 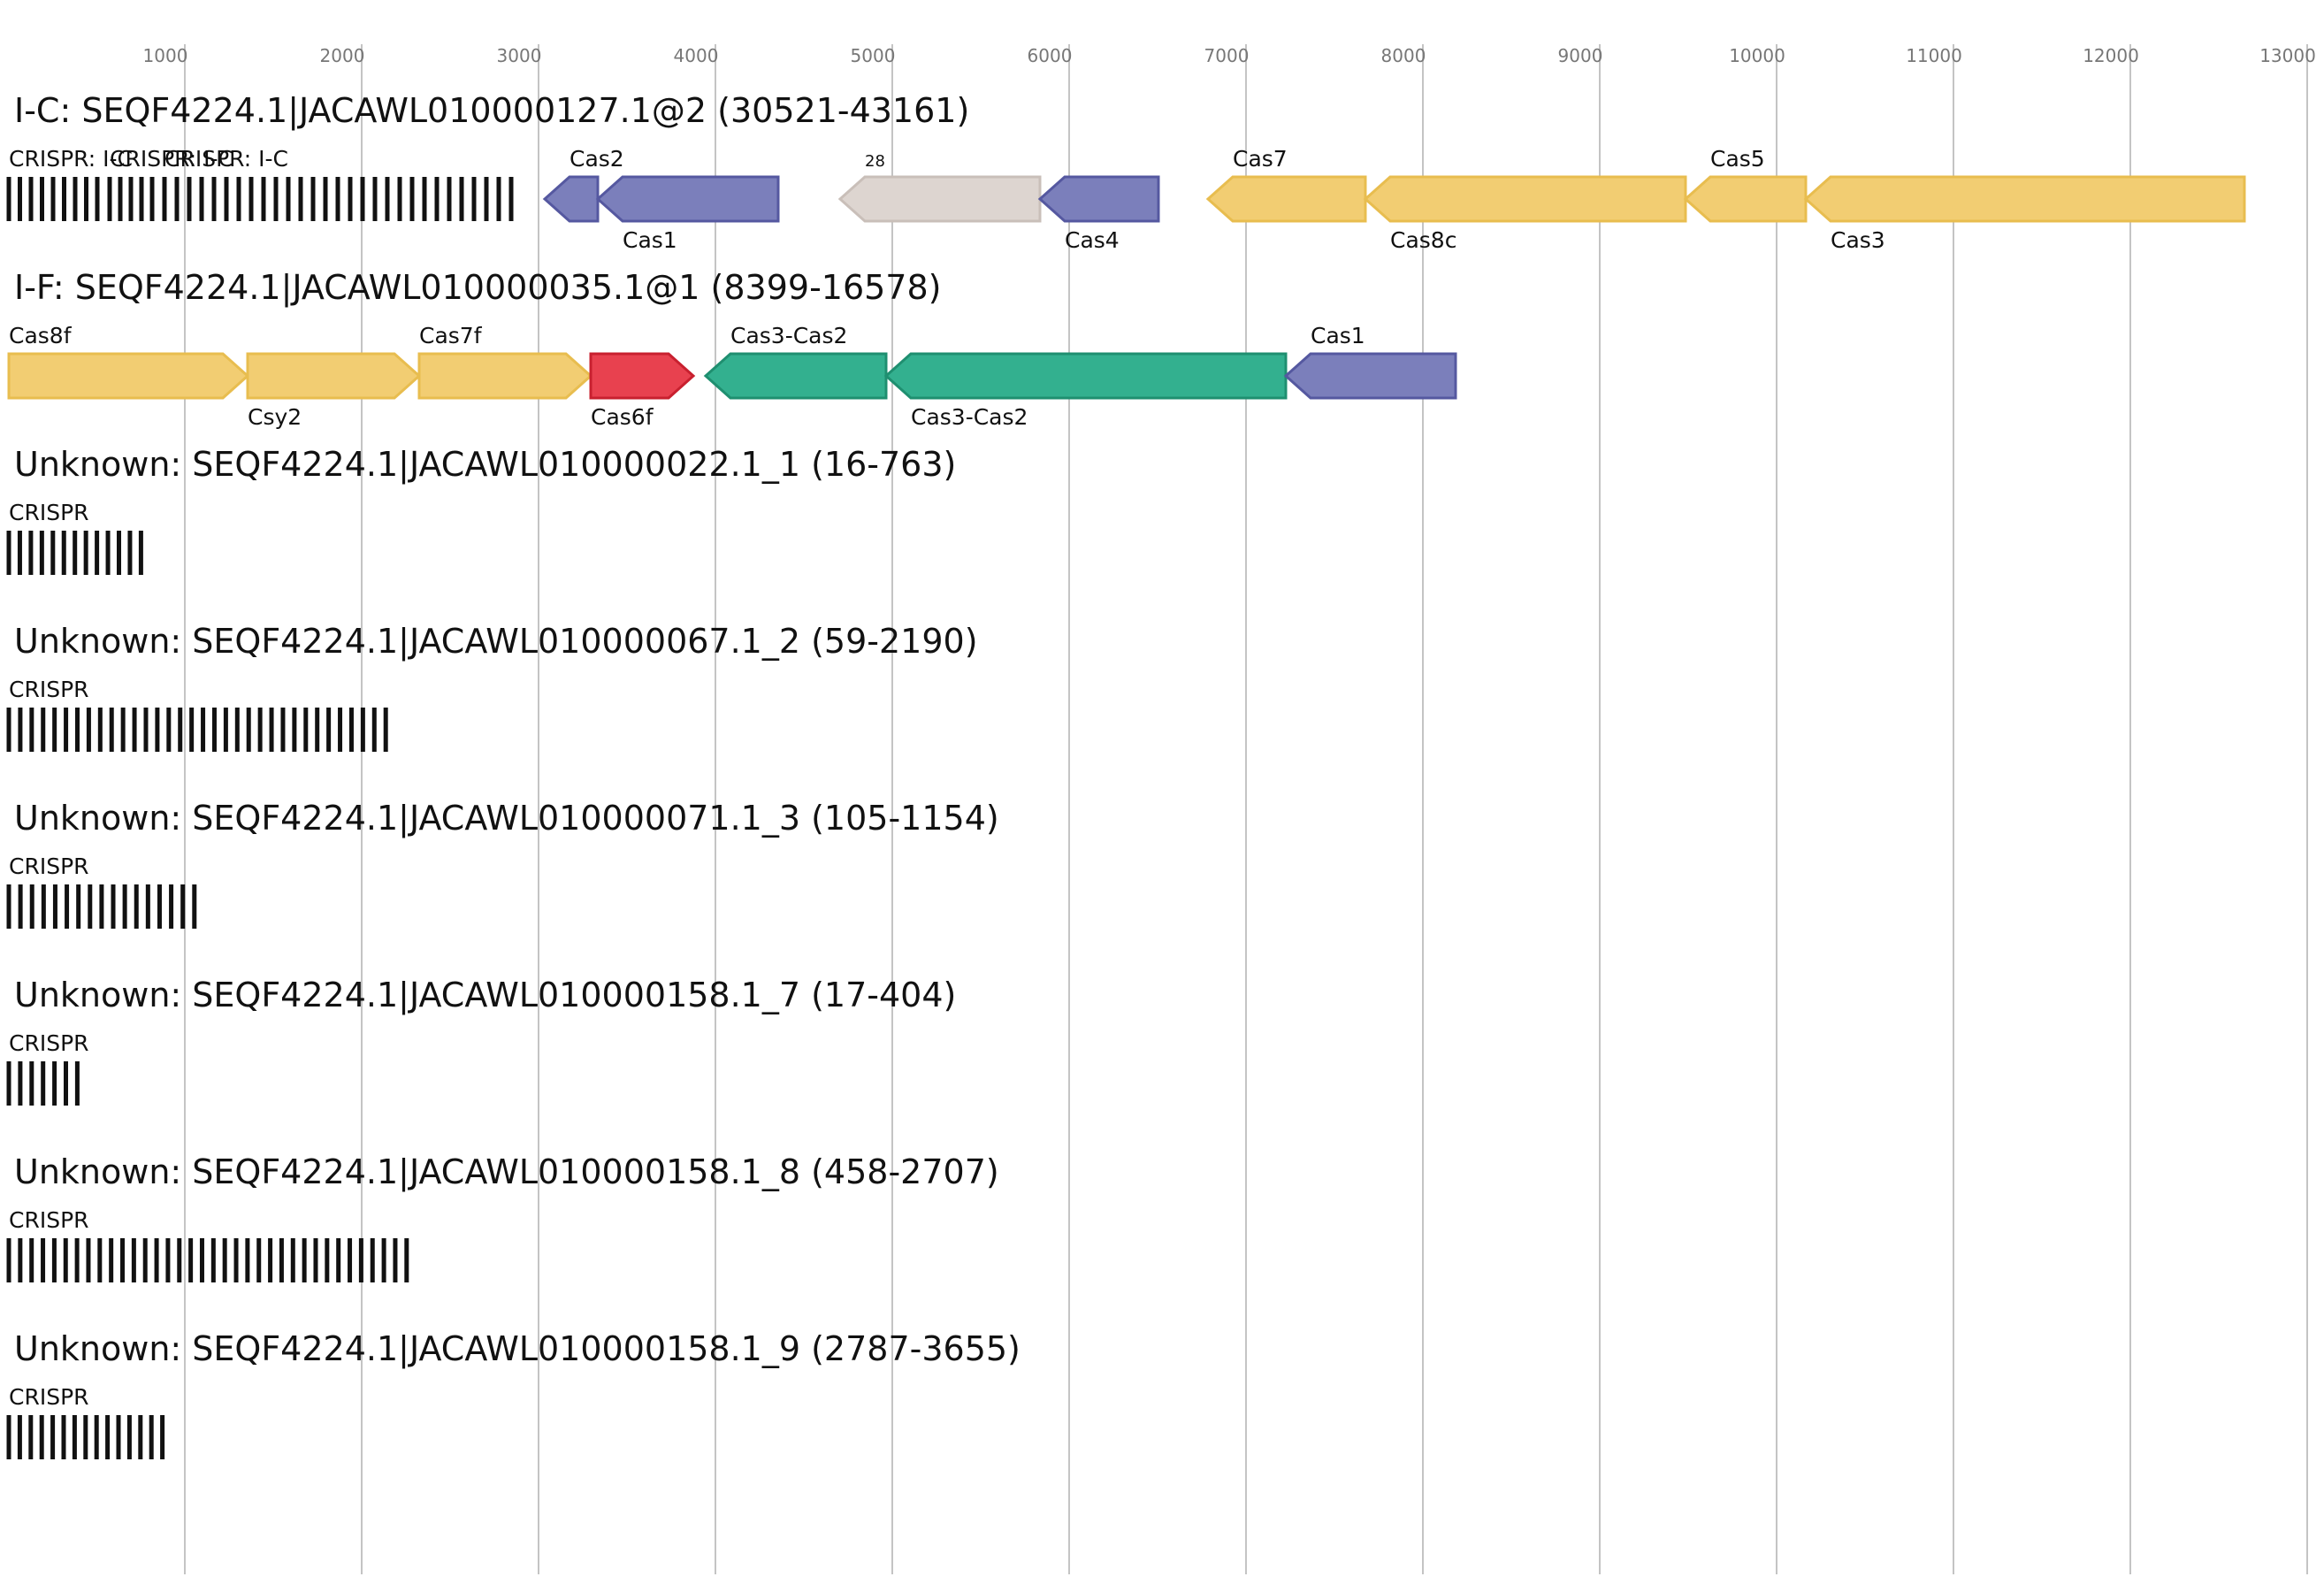 What do you see at coordinates (2111, 55) in the screenshot?
I see `tick-label: 12000` at bounding box center [2111, 55].